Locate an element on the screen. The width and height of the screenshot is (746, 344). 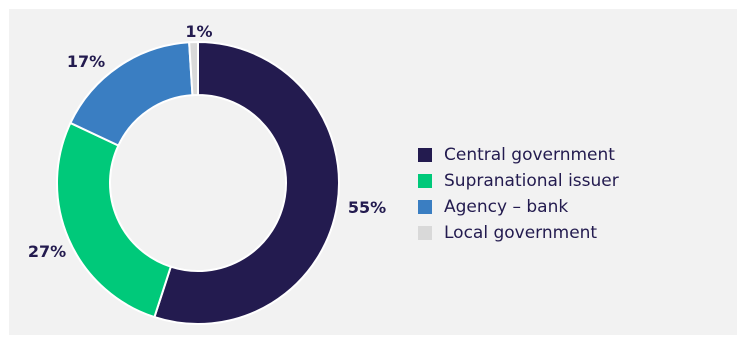
slice-percent-label: 27% is located at coordinates (47, 251).